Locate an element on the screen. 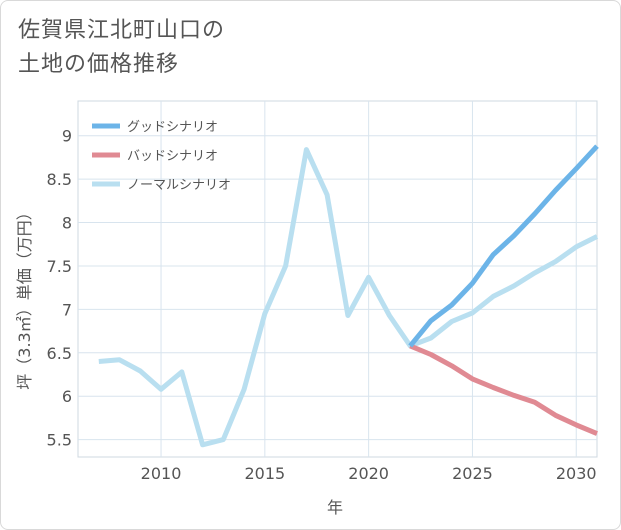  y-tick-label: 7.5 is located at coordinates (59, 266).